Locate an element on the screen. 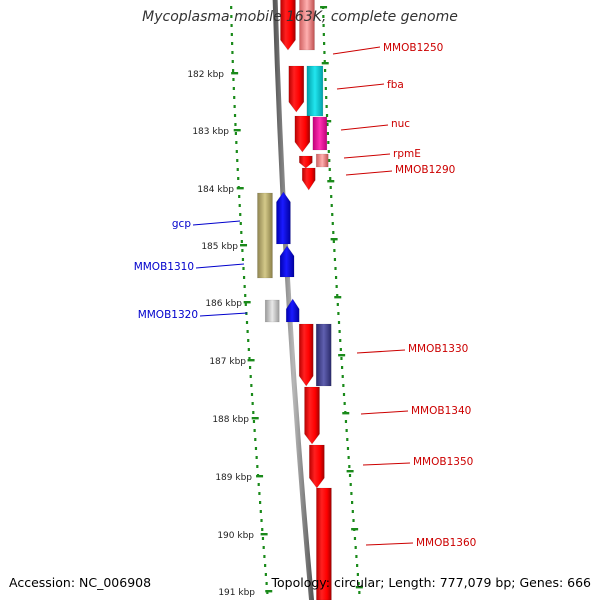 Image resolution: width=600 pixels, height=604 pixels. gene-block-mmob1320 is located at coordinates (272, 311).